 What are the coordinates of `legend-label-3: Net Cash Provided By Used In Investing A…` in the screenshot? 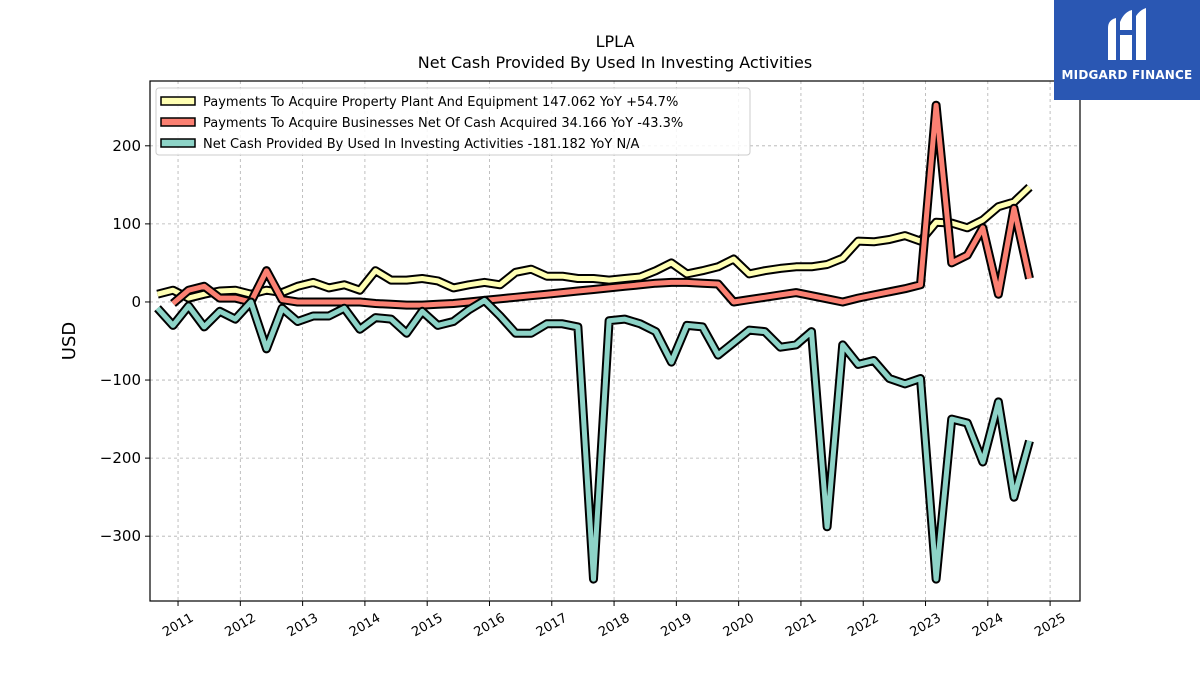 It's located at (421, 144).